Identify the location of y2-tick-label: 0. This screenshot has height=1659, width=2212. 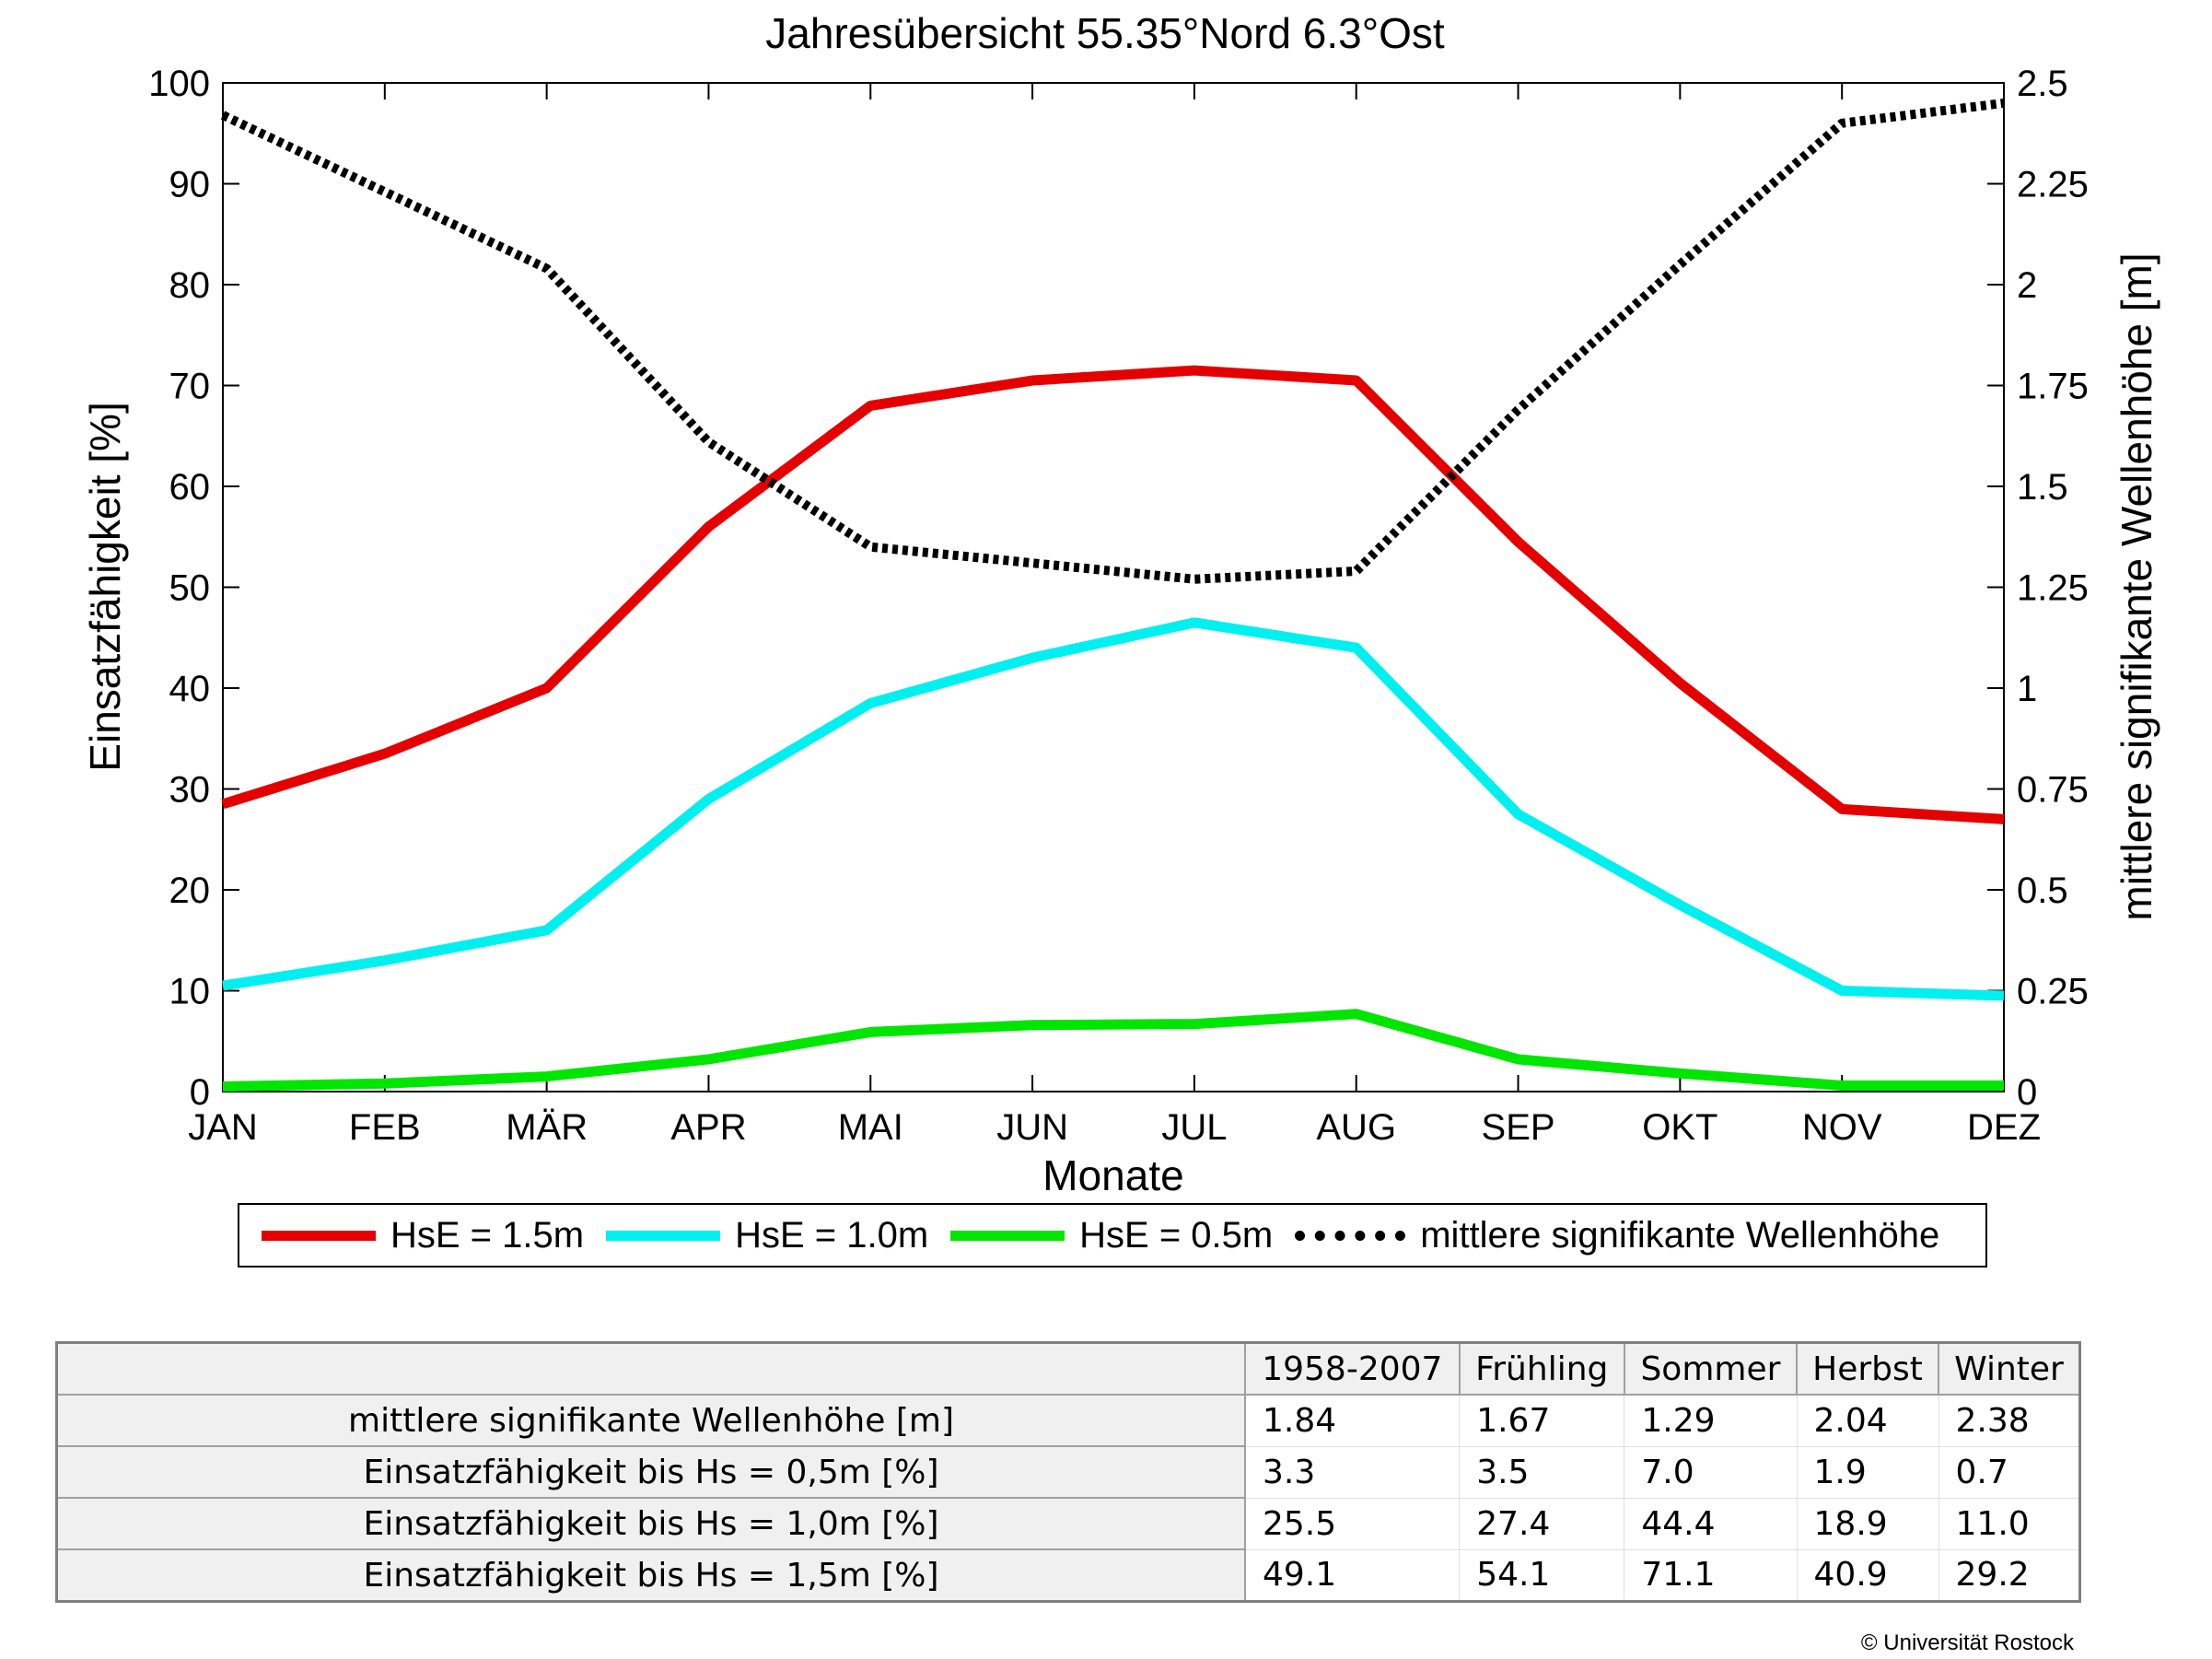
(2027, 1092).